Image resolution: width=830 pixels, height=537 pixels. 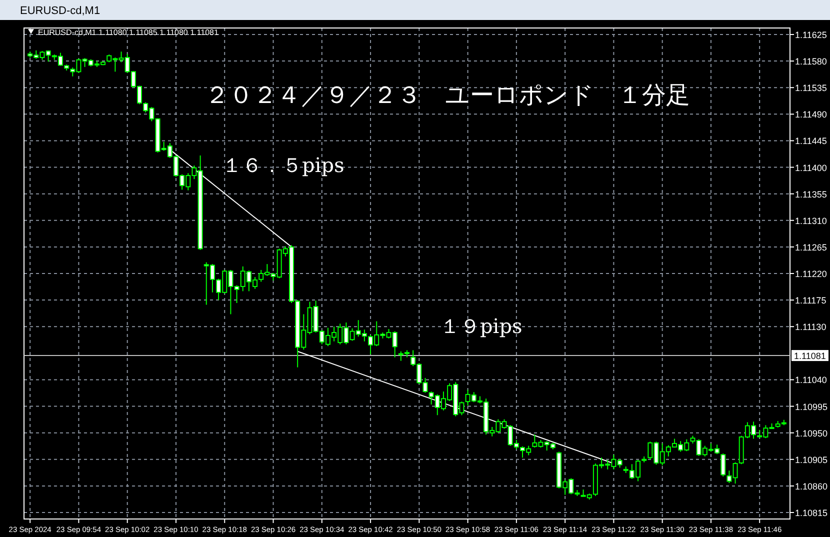 I want to click on y-tick-label: 1.11175, so click(x=810, y=301).